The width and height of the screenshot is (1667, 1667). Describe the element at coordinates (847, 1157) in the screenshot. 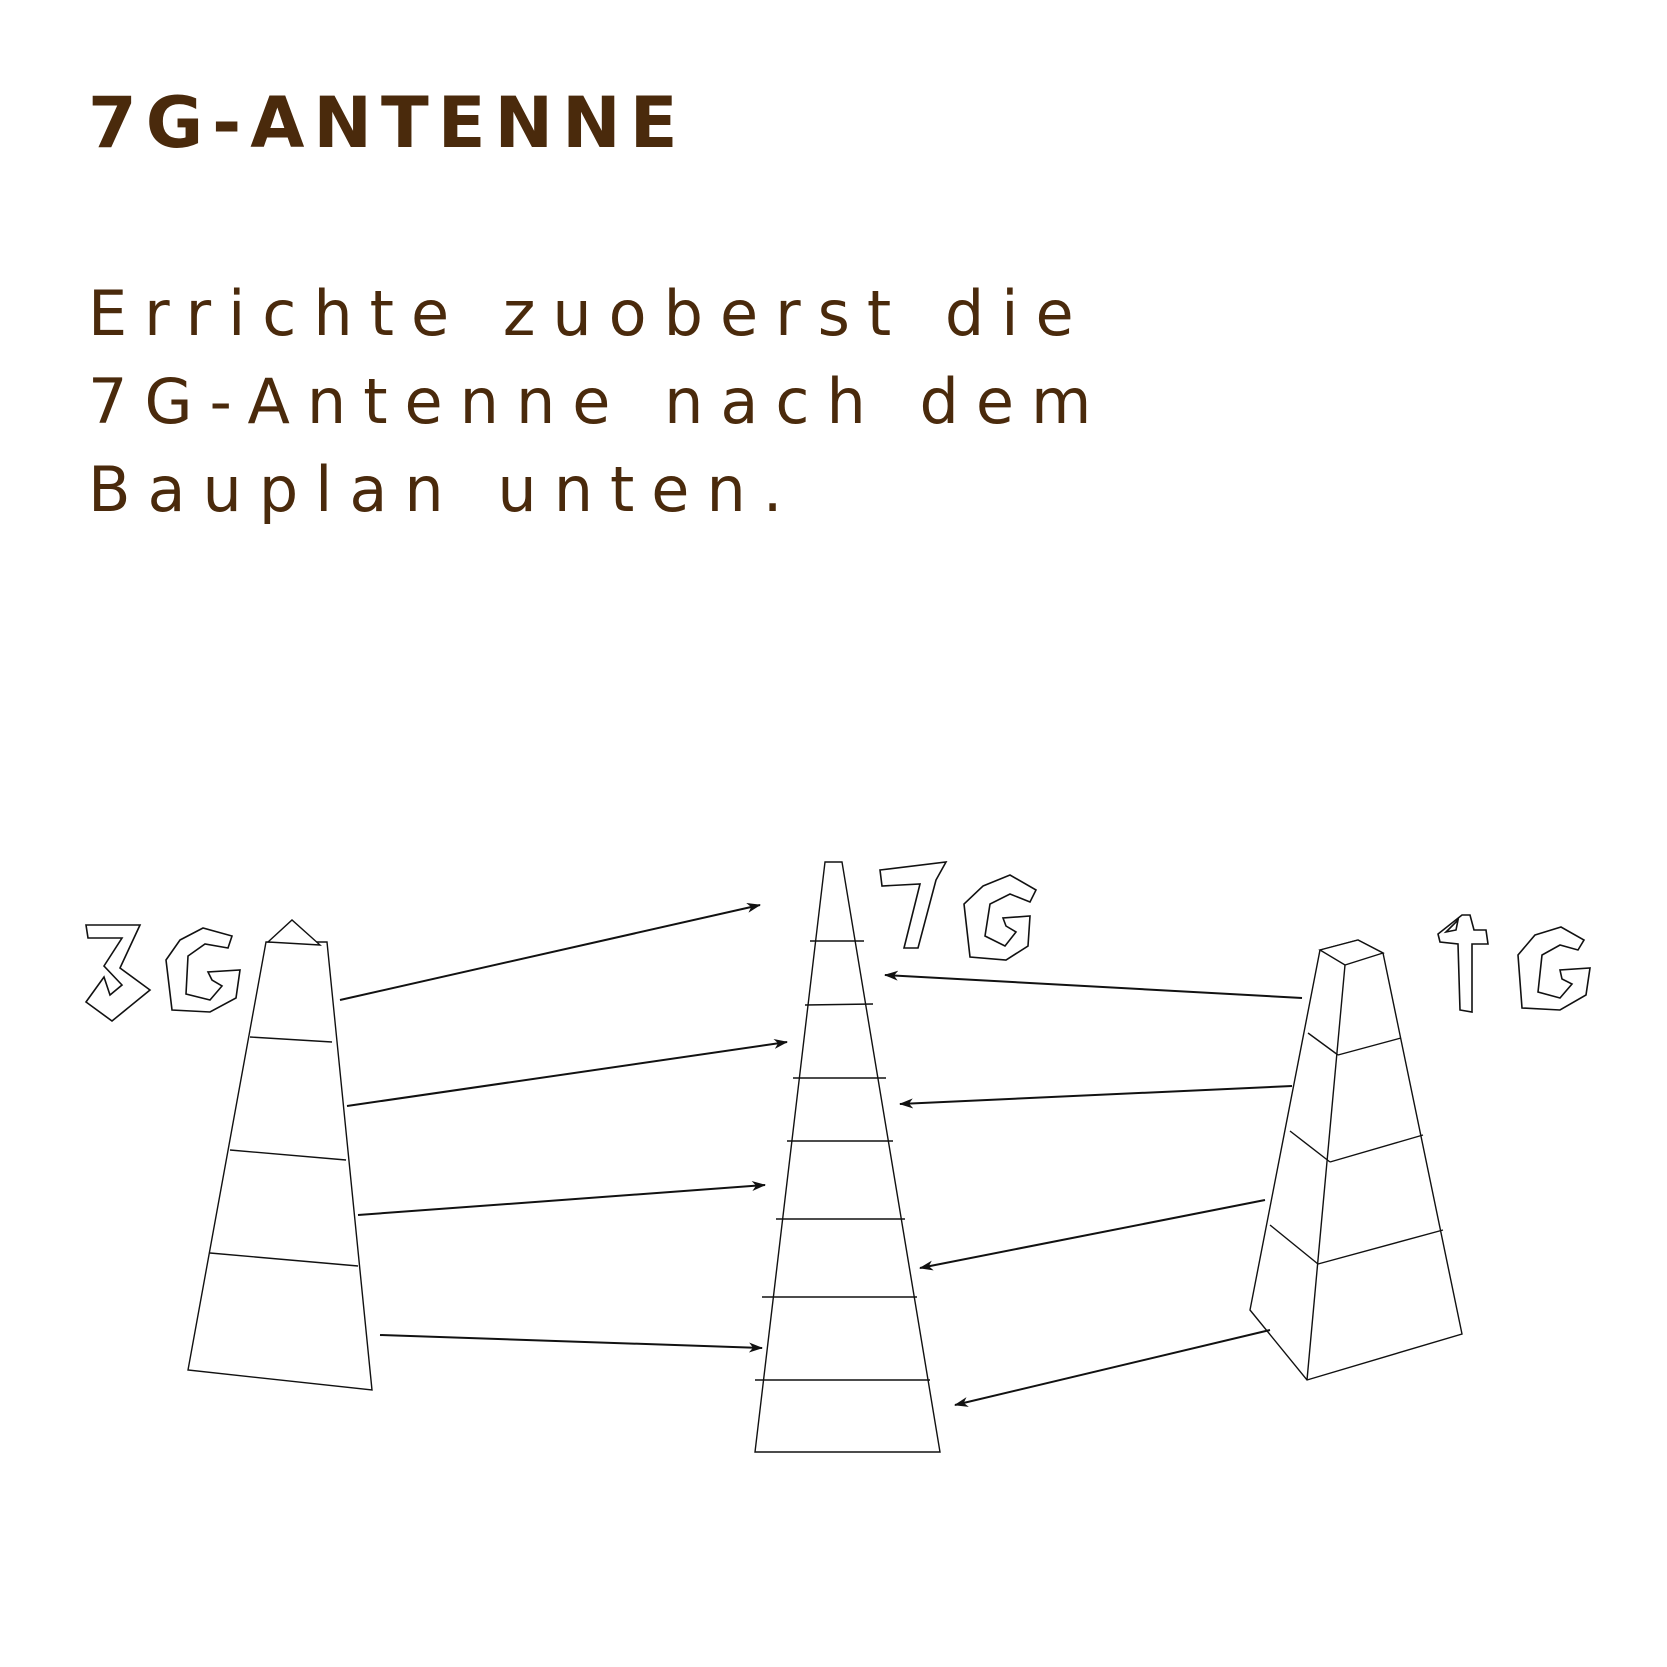

I see `tower-7g` at that location.